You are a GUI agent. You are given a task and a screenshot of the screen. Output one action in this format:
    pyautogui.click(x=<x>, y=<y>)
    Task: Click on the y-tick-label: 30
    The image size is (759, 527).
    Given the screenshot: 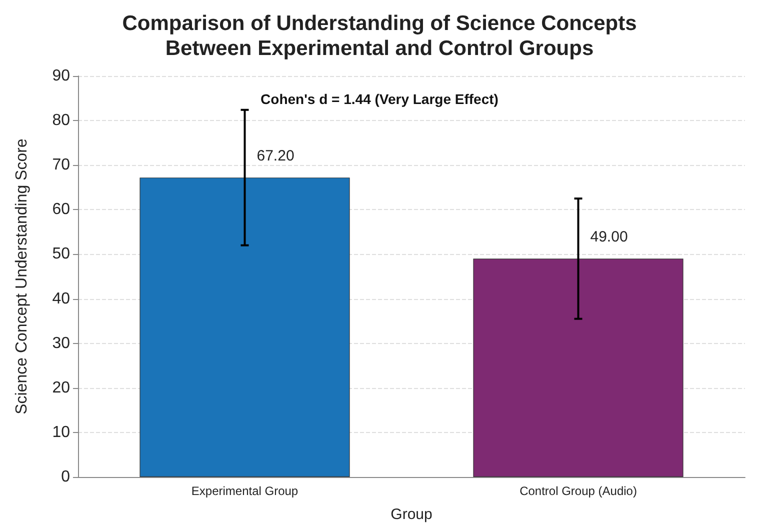 What is the action you would take?
    pyautogui.click(x=61, y=343)
    